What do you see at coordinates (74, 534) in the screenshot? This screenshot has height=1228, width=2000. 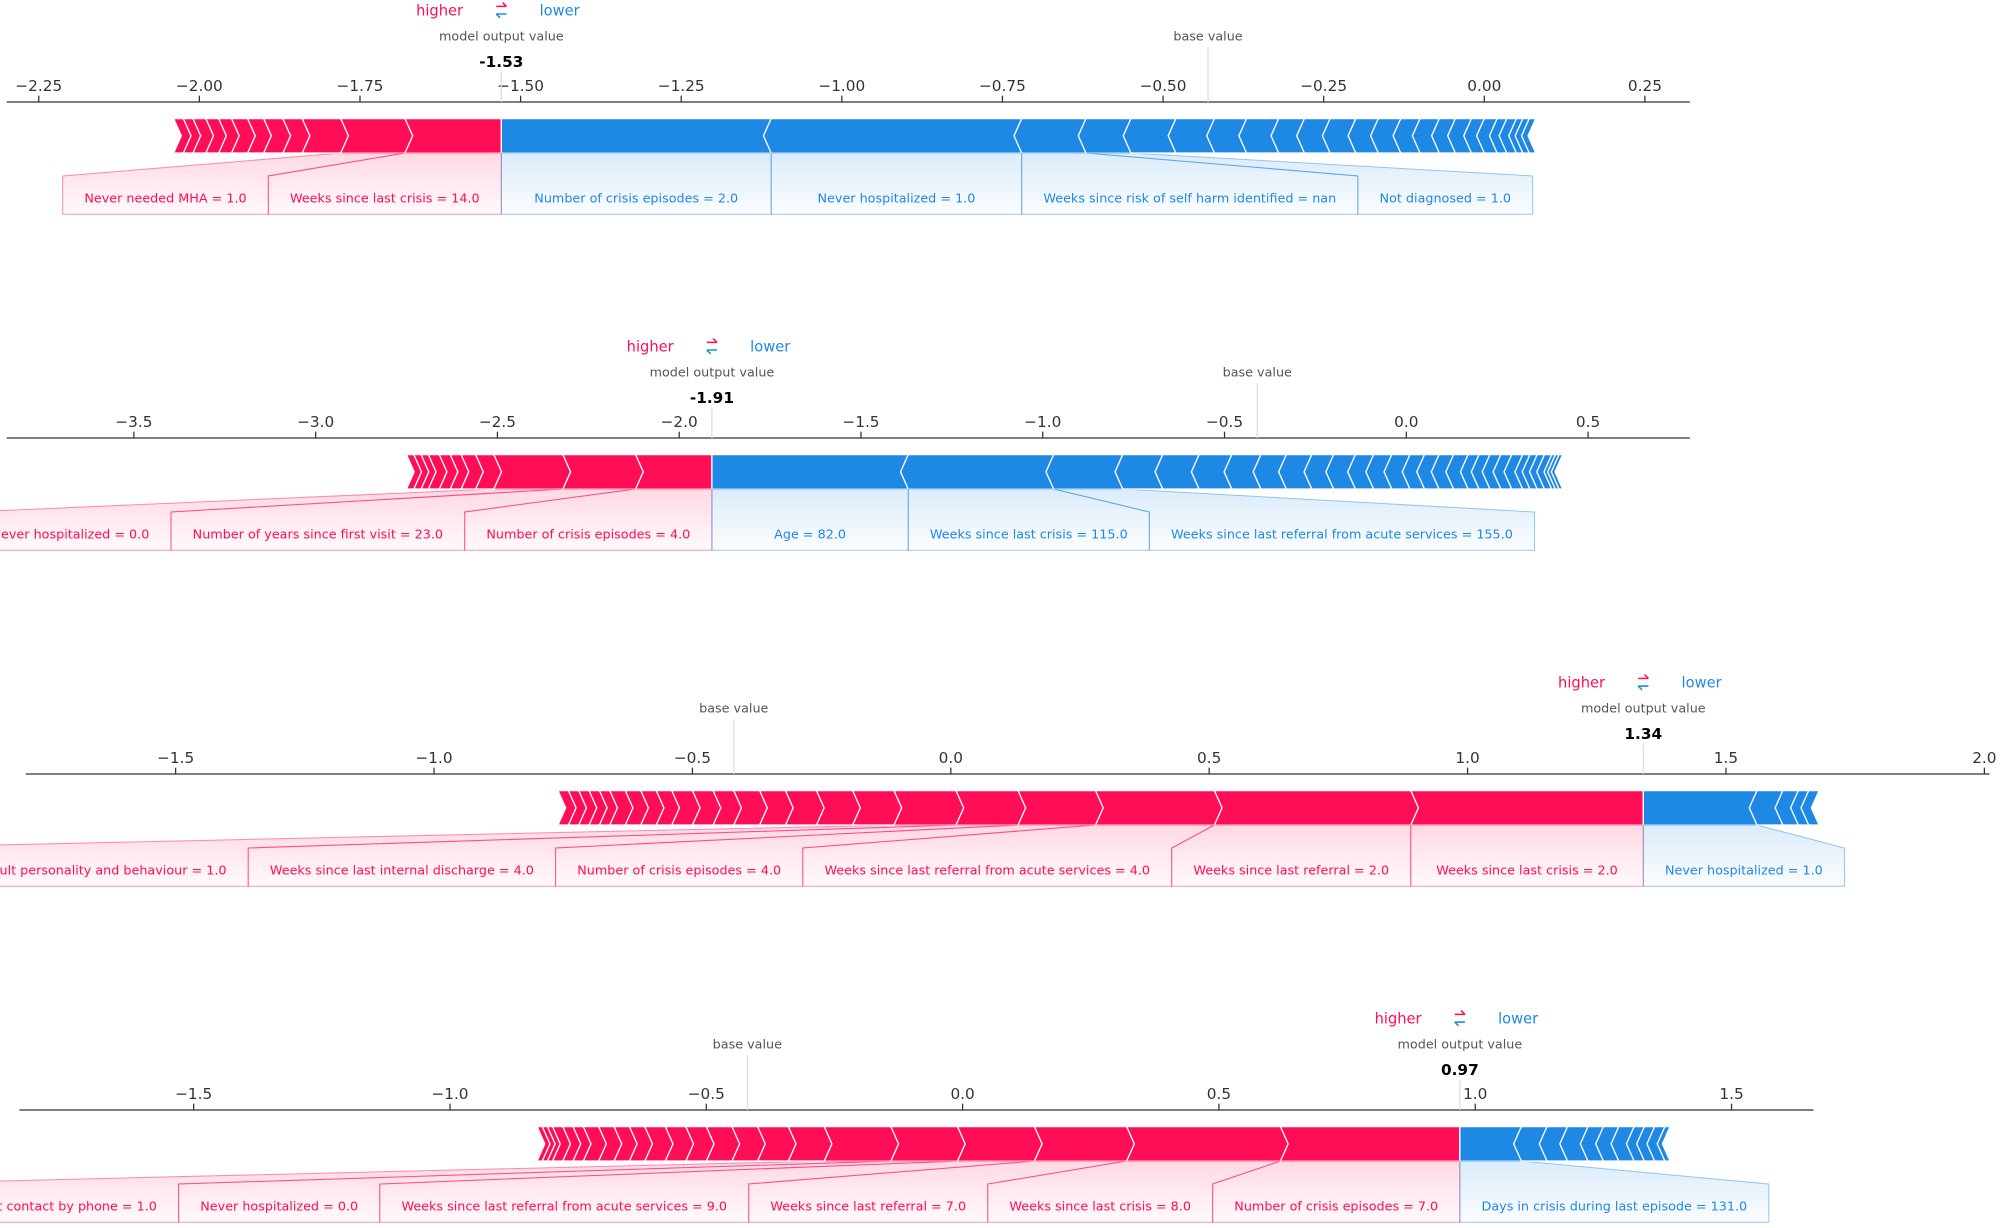 I see `feature-label: Never hospitalized = 0.0` at bounding box center [74, 534].